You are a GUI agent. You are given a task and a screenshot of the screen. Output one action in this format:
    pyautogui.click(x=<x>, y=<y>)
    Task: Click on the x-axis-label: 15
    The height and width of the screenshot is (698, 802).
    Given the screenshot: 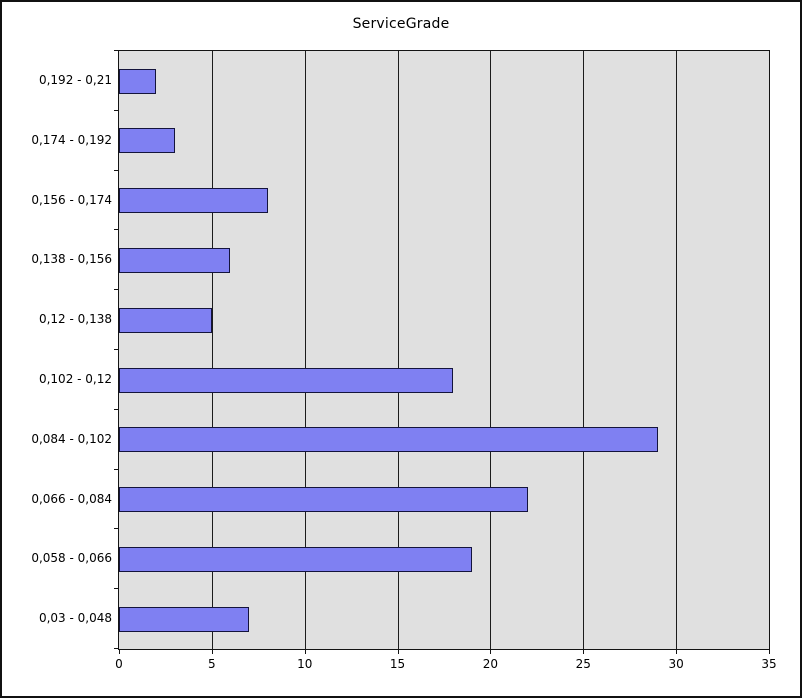 What is the action you would take?
    pyautogui.click(x=397, y=664)
    